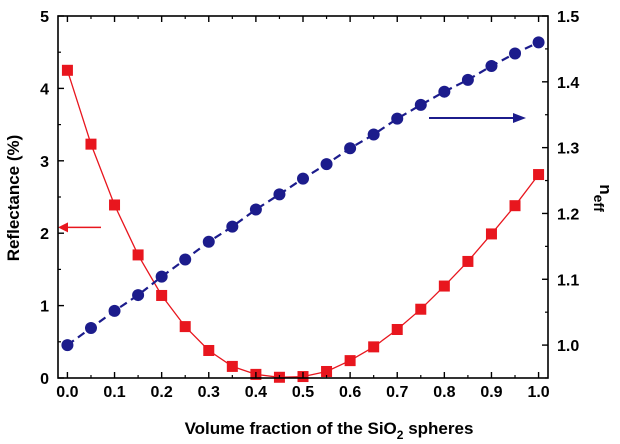 The height and width of the screenshot is (444, 620). I want to click on x-tick-label: 0.0, so click(67, 392).